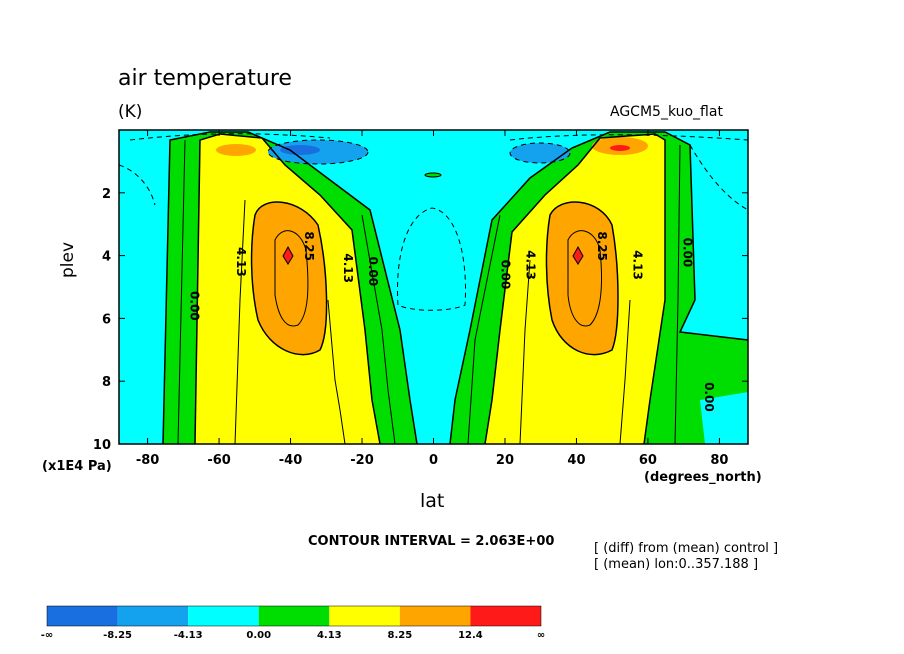  Describe the element at coordinates (47, 635) in the screenshot. I see `colorbar-label: -∞` at that location.